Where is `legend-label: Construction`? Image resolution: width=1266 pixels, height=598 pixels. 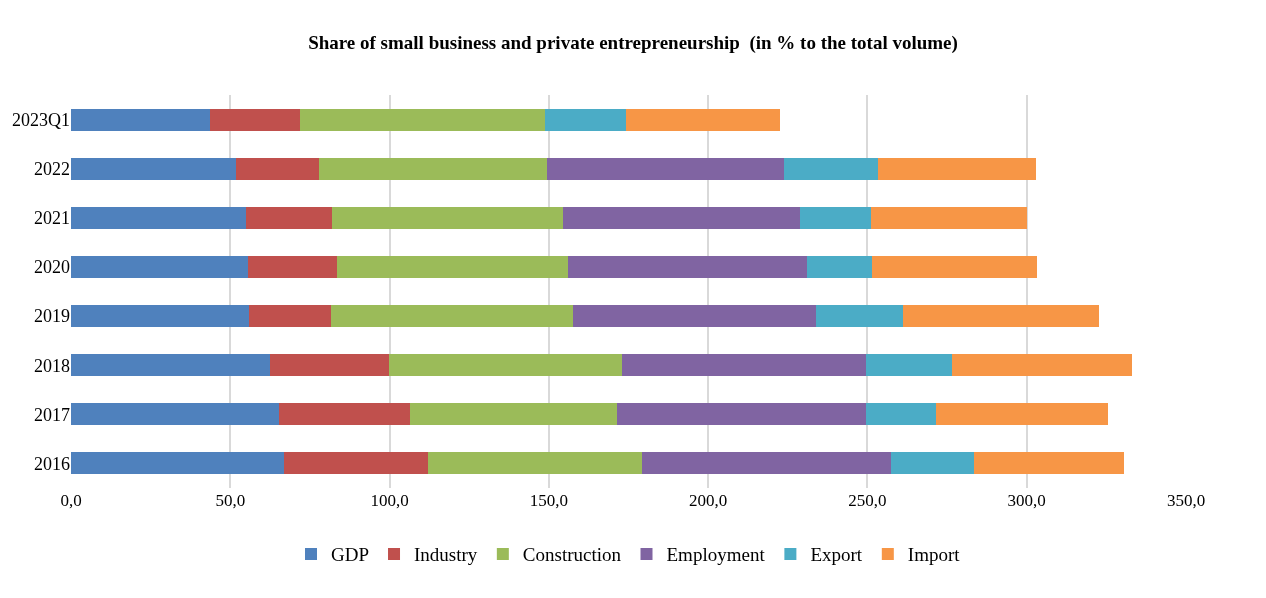
legend-label: Construction is located at coordinates (572, 555).